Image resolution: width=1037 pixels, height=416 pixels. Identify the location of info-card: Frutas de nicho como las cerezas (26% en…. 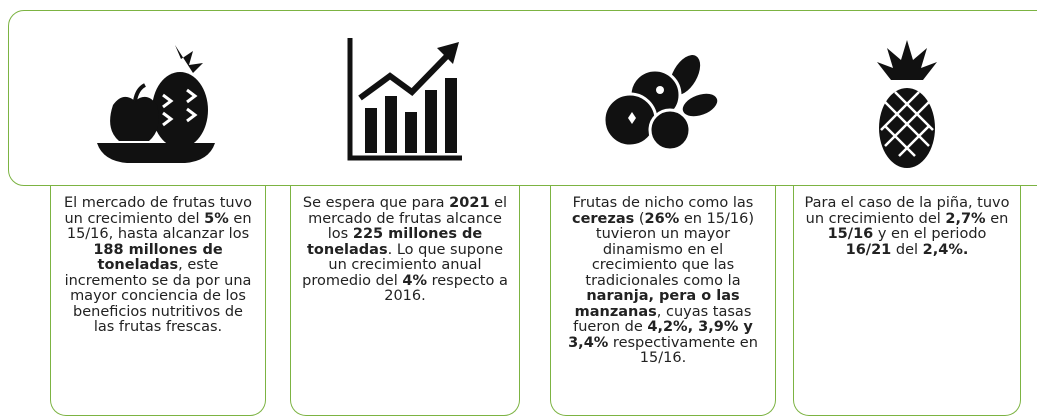
(663, 301).